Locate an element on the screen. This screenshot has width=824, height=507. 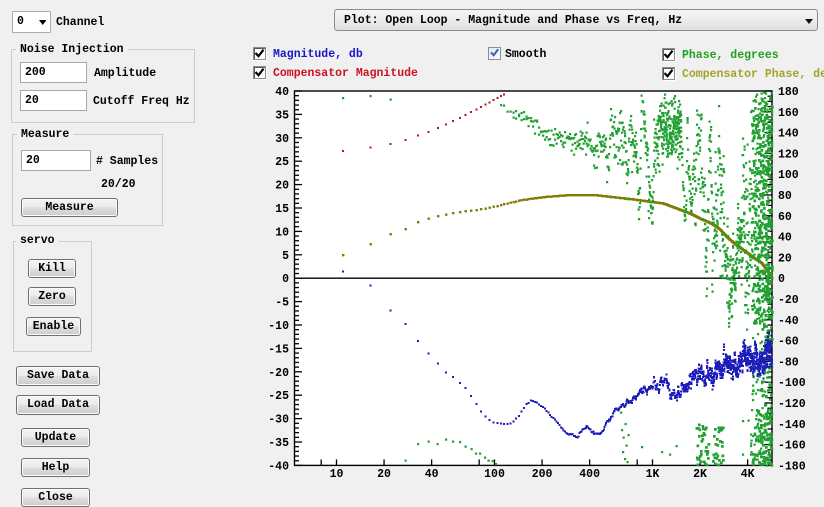
svg-text: -5 is located at coordinates (282, 303).